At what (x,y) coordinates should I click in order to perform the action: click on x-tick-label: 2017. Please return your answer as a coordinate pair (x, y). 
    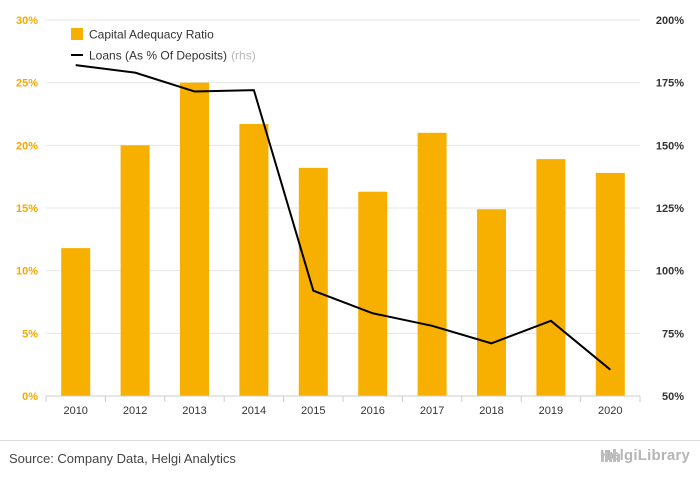
    Looking at the image, I should click on (432, 411).